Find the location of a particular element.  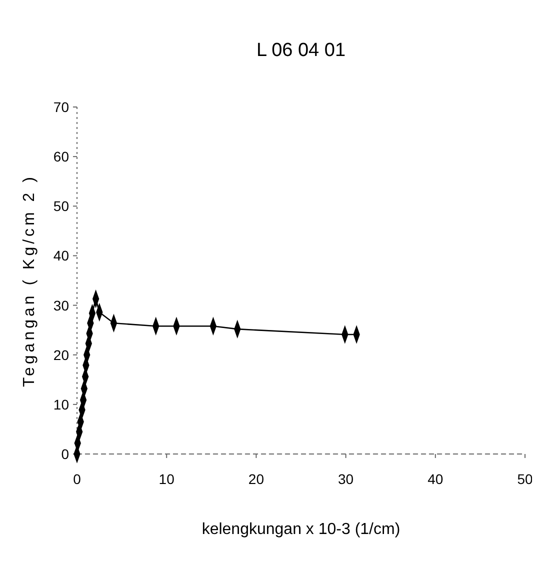

x-tick-label: 30 is located at coordinates (346, 479).